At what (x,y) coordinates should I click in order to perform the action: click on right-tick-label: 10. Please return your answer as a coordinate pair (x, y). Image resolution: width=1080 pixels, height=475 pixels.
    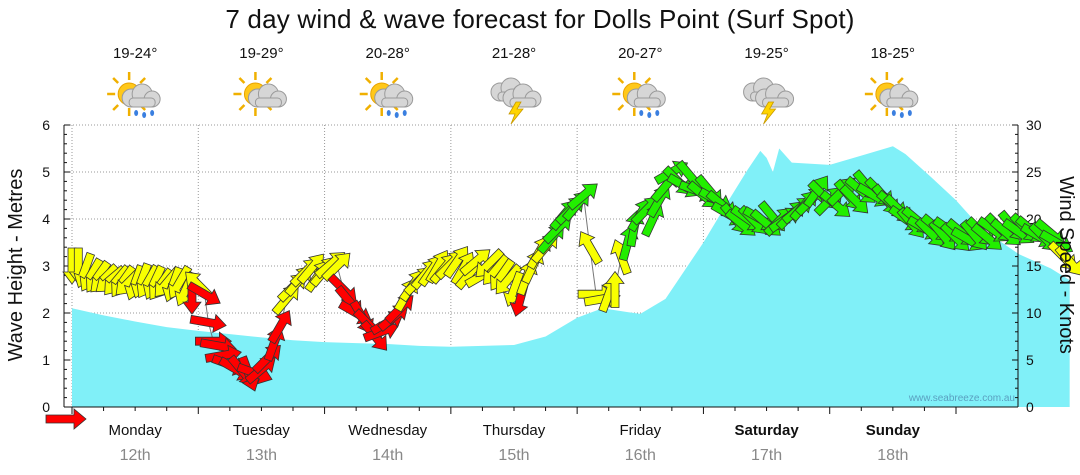
    Looking at the image, I should click on (1034, 313).